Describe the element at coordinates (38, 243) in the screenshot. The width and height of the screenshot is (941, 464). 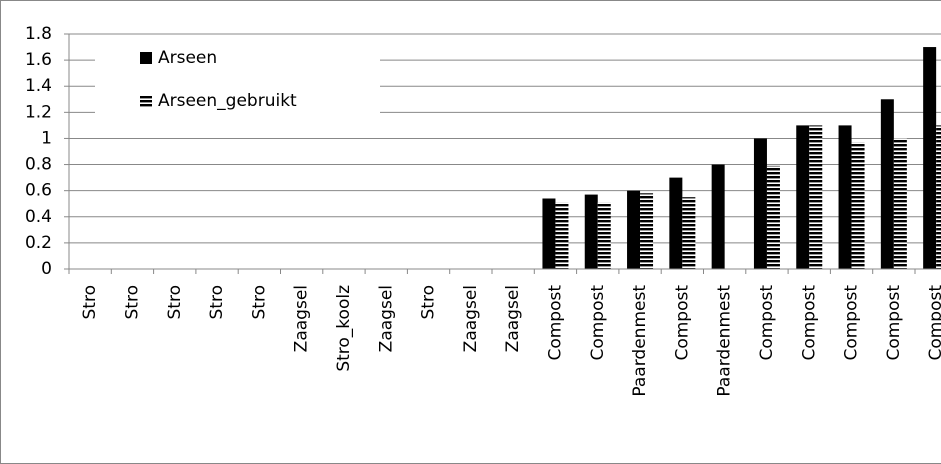
I see `y-tick-label: 0.2` at that location.